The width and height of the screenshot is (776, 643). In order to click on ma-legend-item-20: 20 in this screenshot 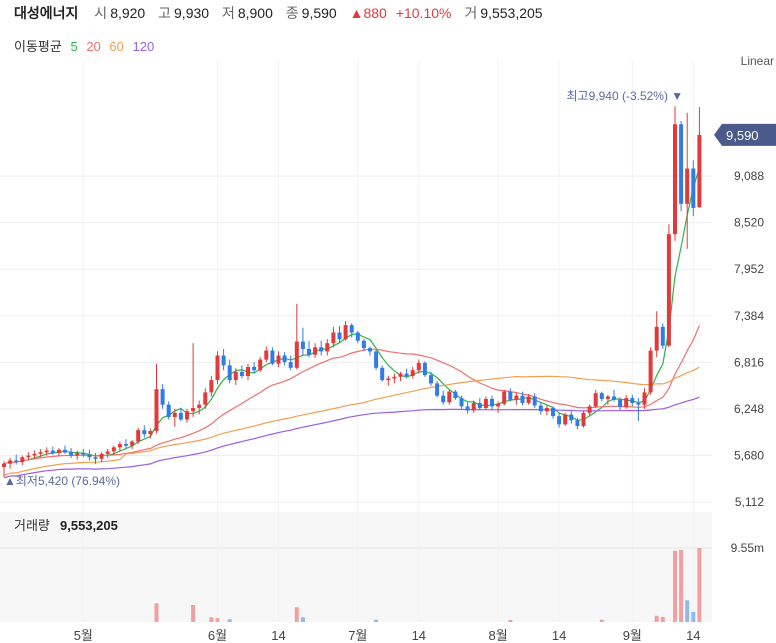, I will do `click(93, 46)`.